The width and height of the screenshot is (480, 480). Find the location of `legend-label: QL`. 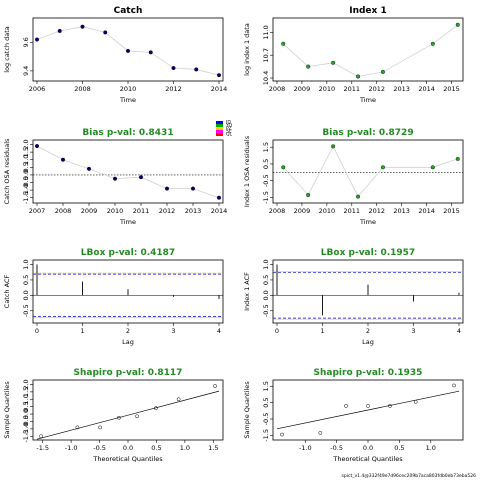

legend-label: QL is located at coordinates (229, 135).